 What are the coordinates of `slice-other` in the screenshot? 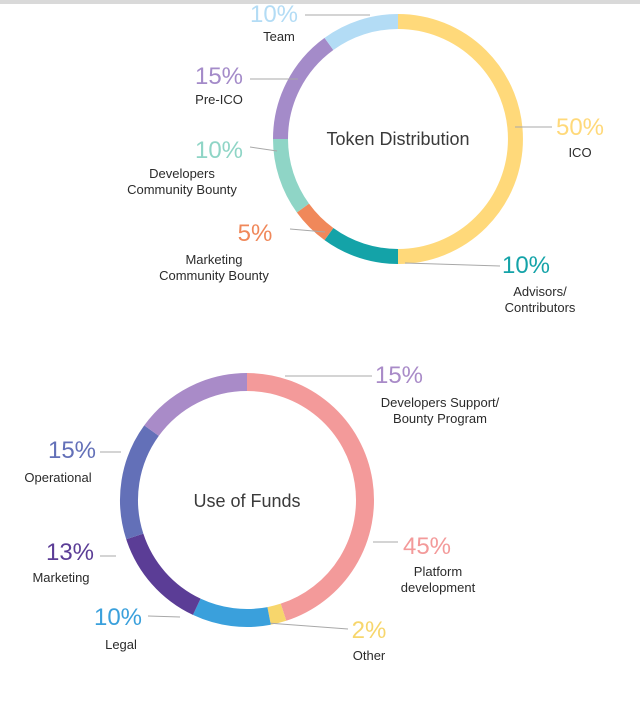 It's located at (277, 614).